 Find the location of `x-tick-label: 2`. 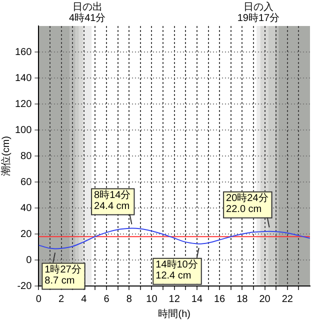

x-tick-label: 2 is located at coordinates (61, 299).